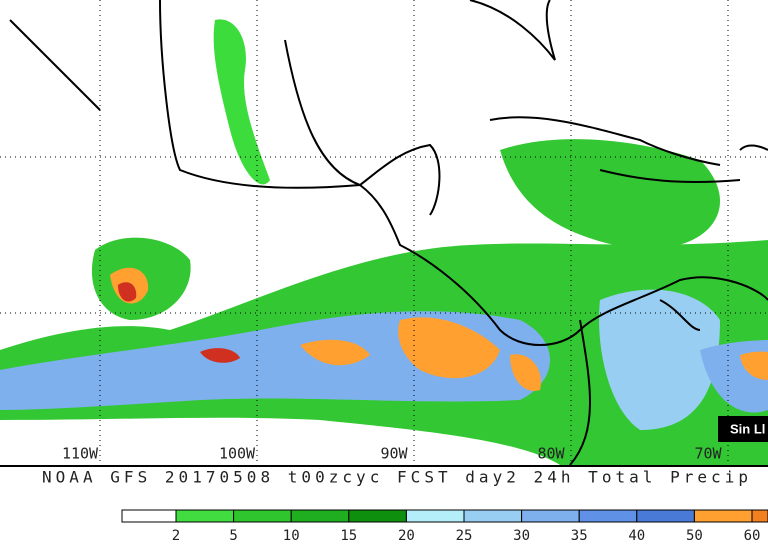 This screenshot has width=768, height=551. I want to click on tooltip-text: Sin Ll, so click(747, 428).